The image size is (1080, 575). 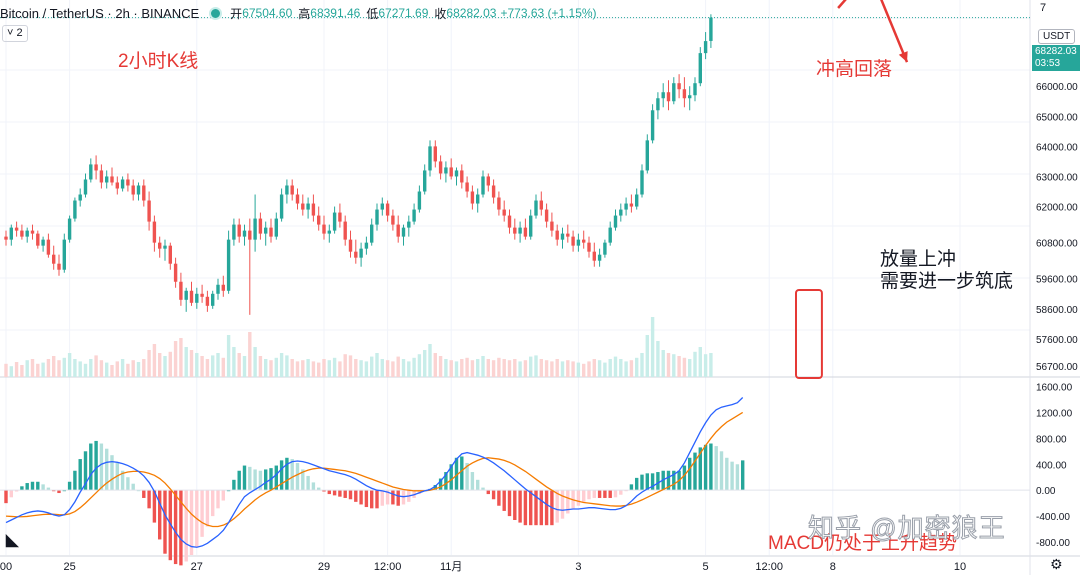 What do you see at coordinates (1056, 564) in the screenshot?
I see `gear-icon: ⚙` at bounding box center [1056, 564].